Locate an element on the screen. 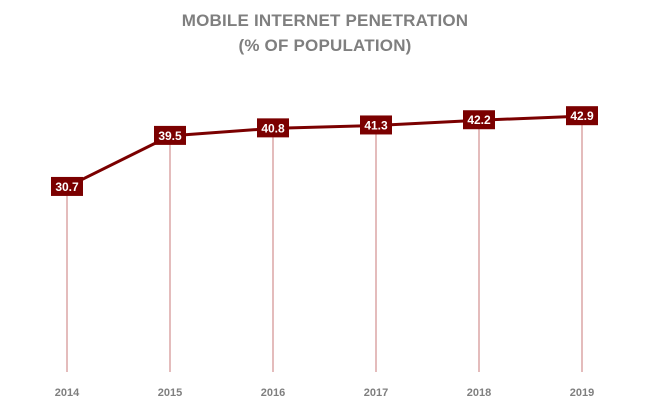 Image resolution: width=650 pixels, height=409 pixels. data-label-2015: 39.5 is located at coordinates (170, 136).